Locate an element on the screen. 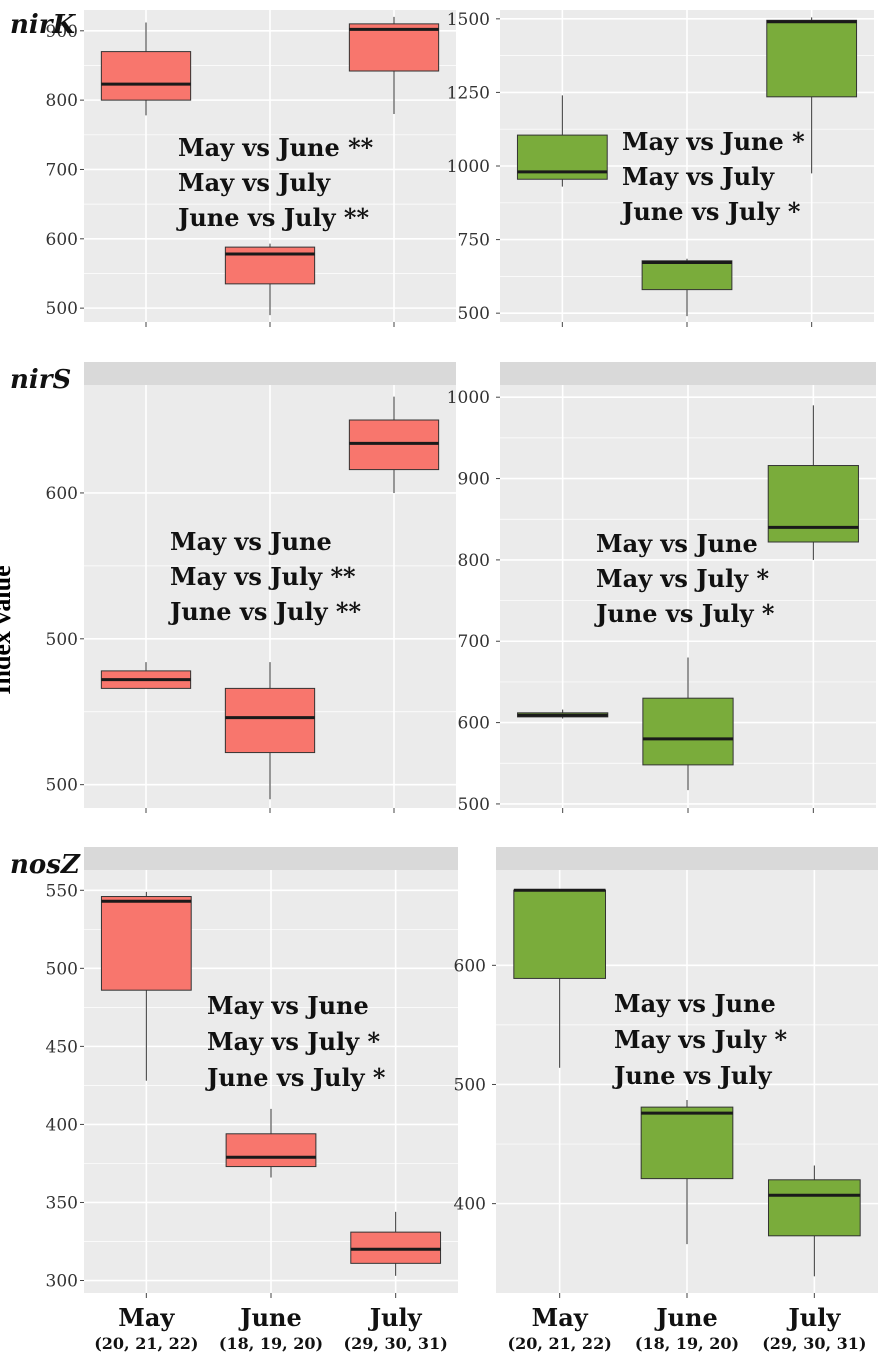 Image resolution: width=881 pixels, height=1356 pixels. comparison-annotation: May vs June ** is located at coordinates (276, 147).